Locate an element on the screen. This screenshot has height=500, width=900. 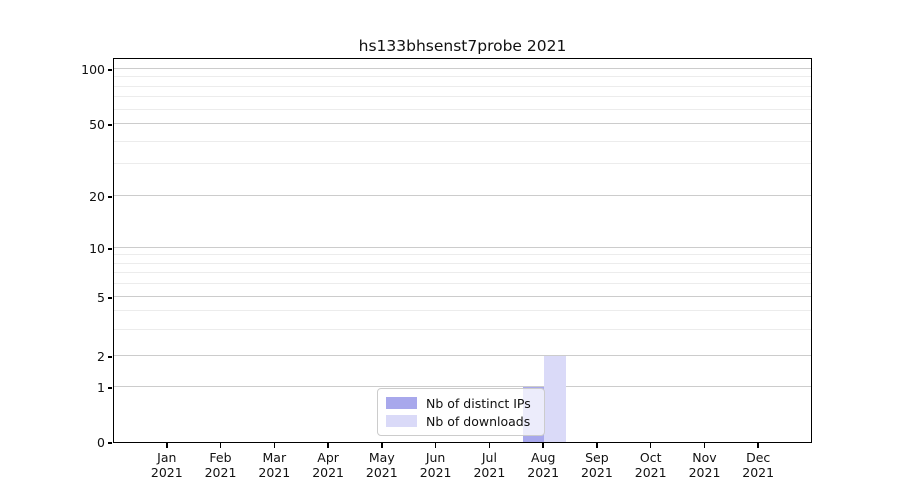
legend-label-distinct-ips: Nb of distinct IPs is located at coordinates (478, 403).